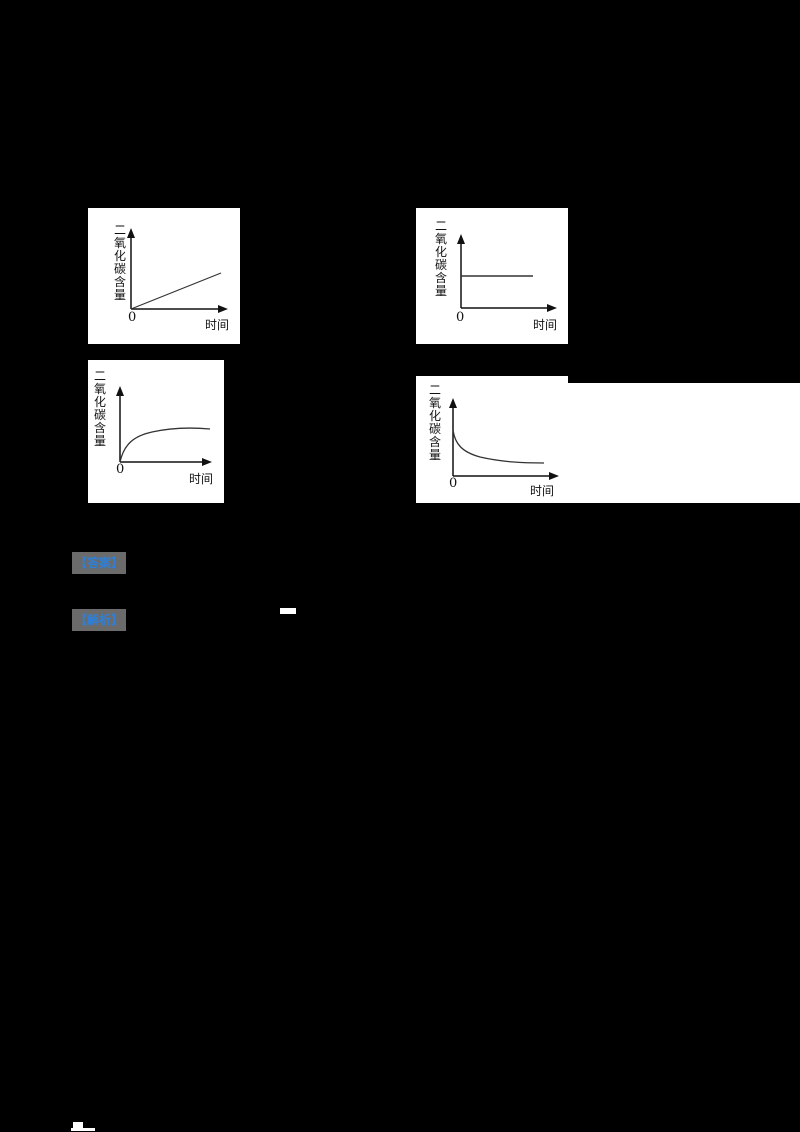  What do you see at coordinates (460, 317) in the screenshot?
I see `graph-b-origin: 0` at bounding box center [460, 317].